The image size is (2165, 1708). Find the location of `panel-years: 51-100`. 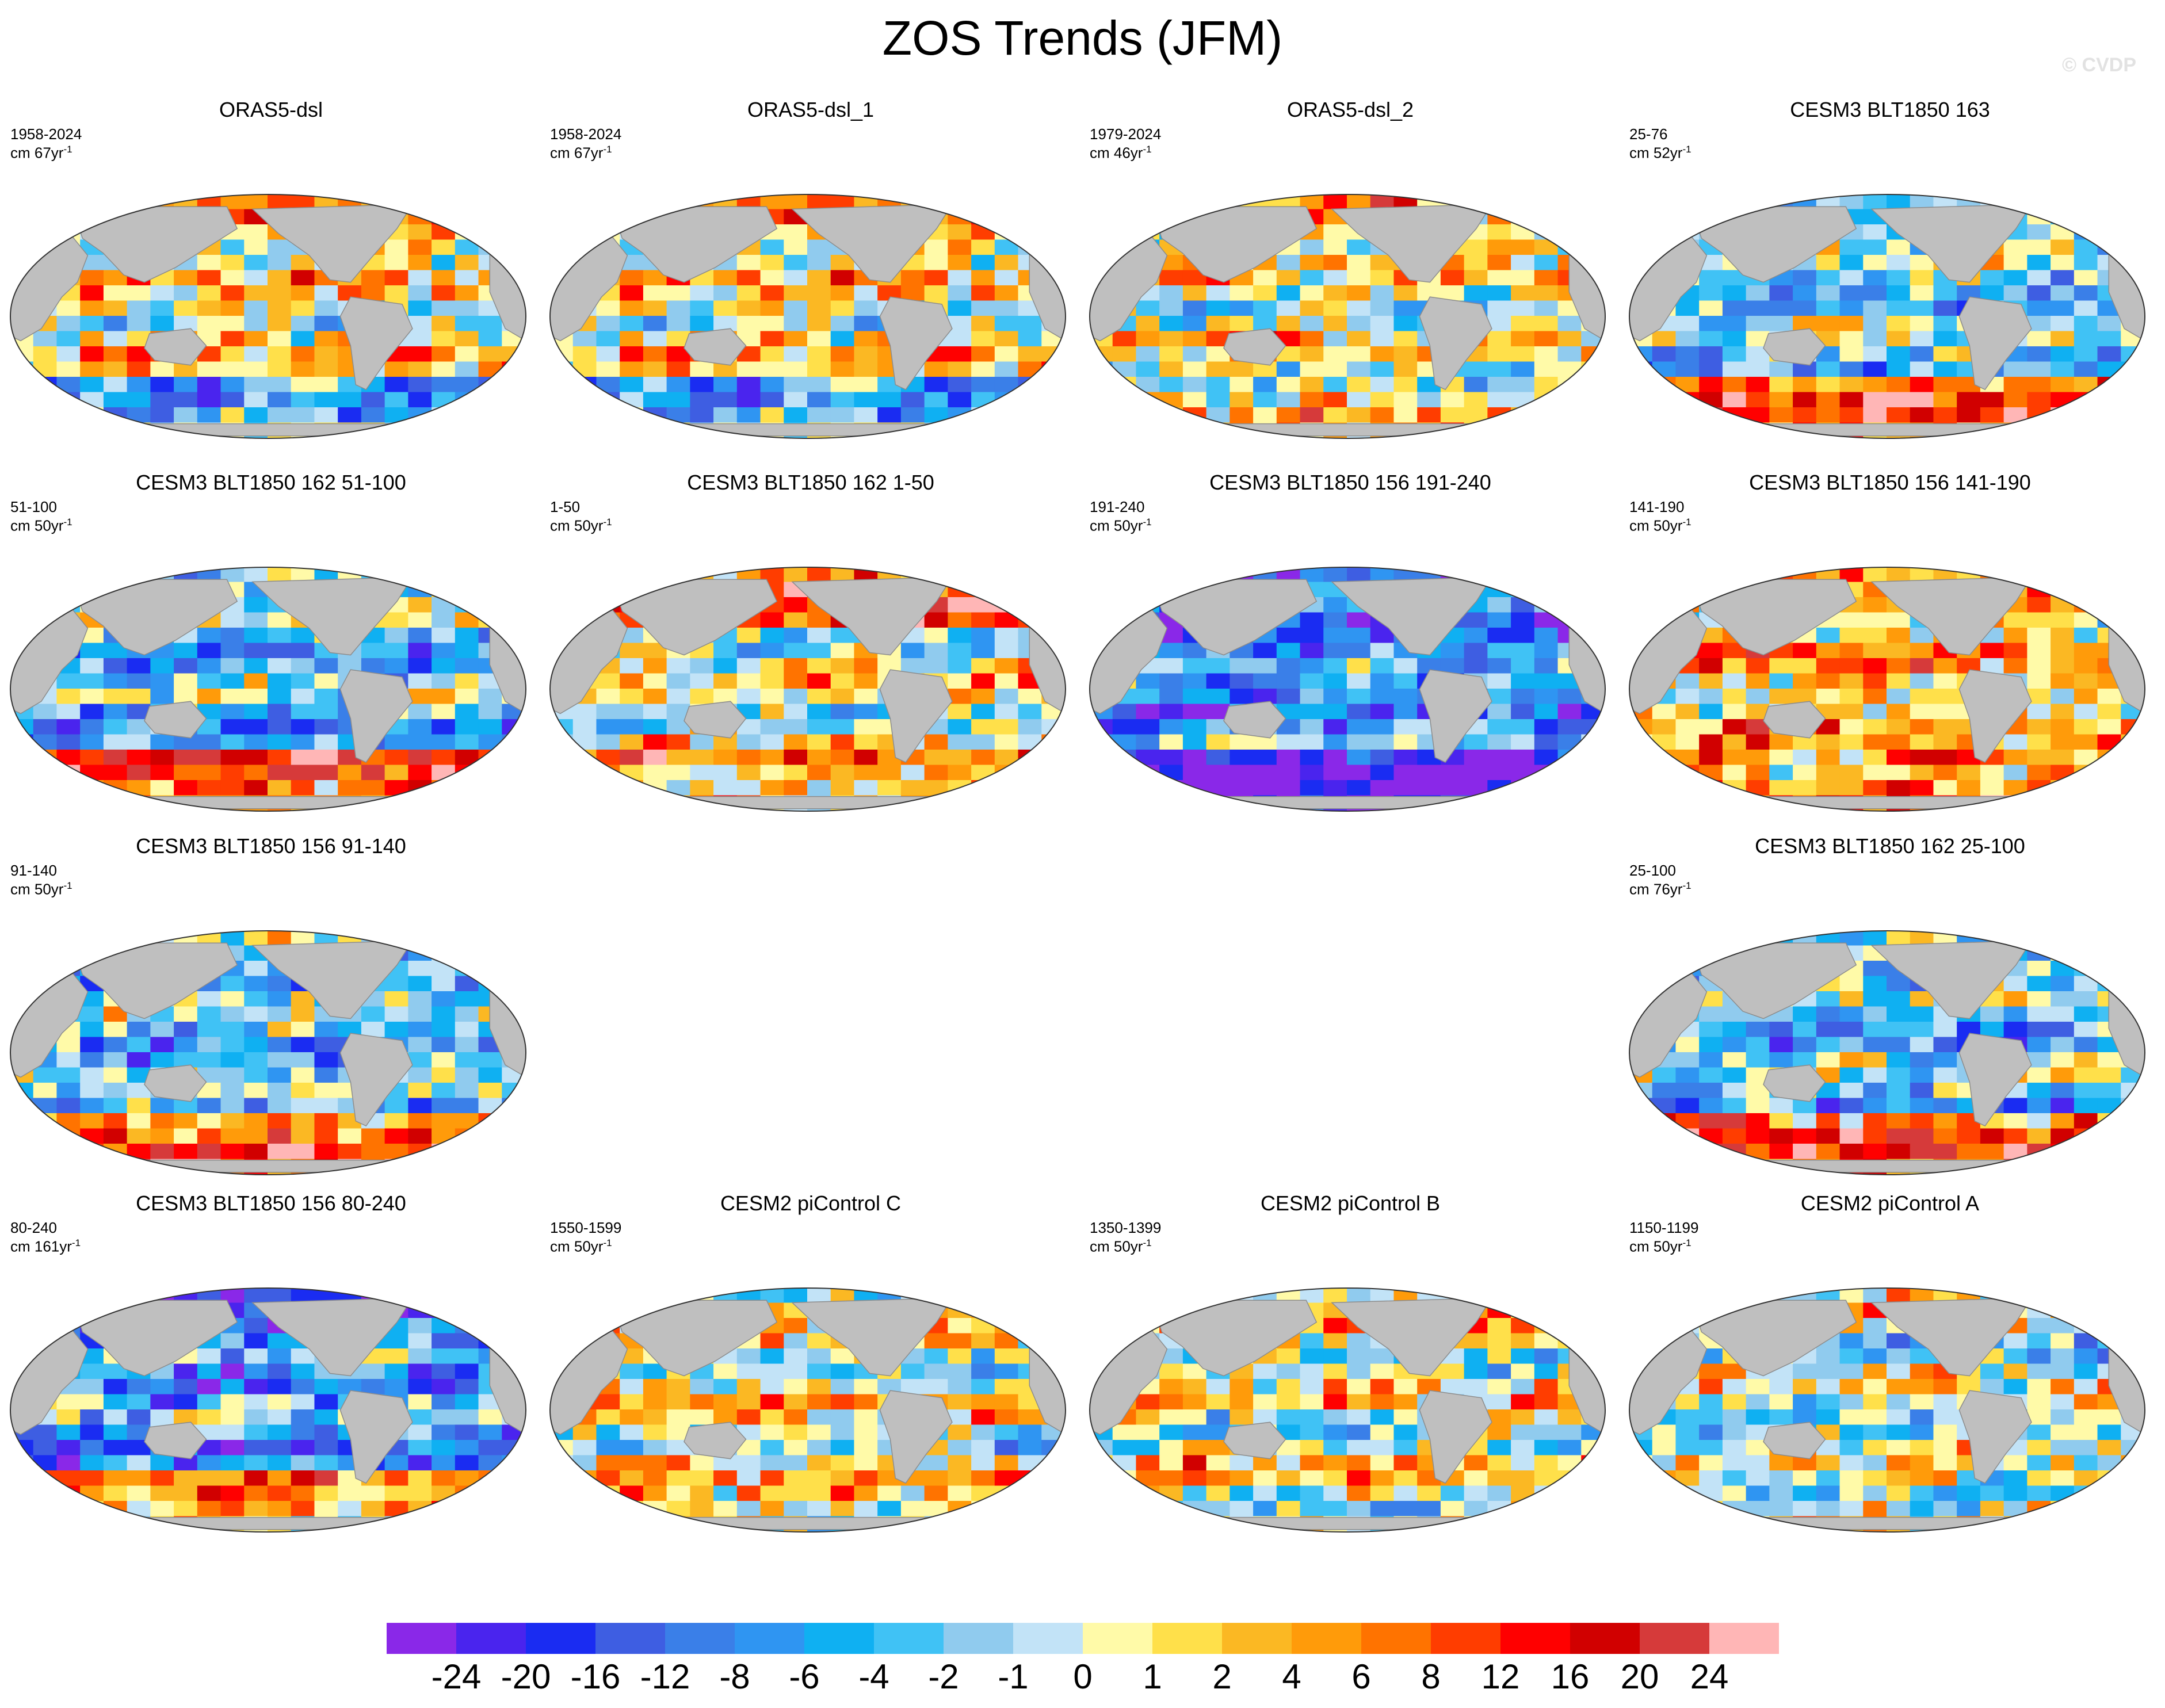

panel-years: 51-100 is located at coordinates (33, 507).